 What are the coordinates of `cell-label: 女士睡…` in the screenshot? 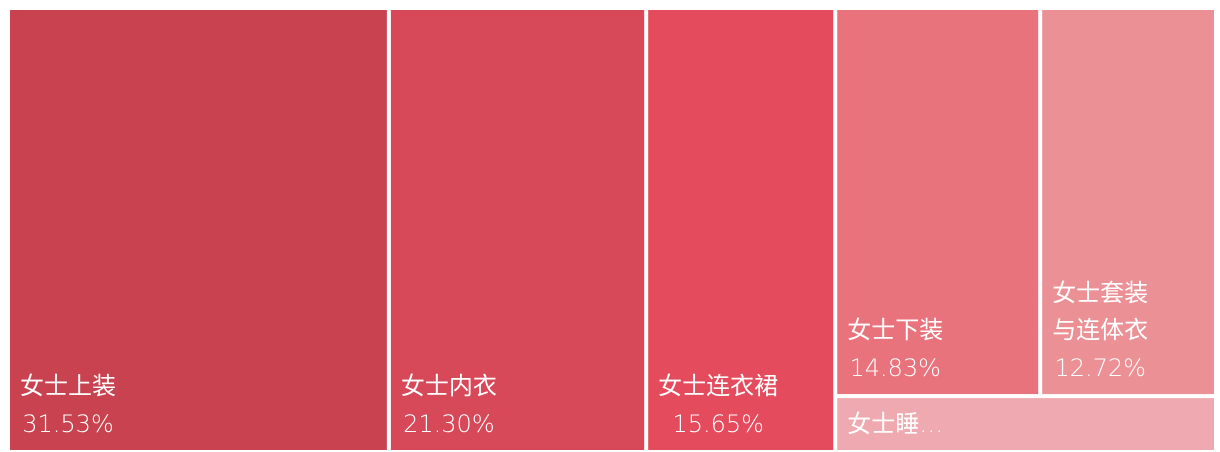 It's located at (895, 424).